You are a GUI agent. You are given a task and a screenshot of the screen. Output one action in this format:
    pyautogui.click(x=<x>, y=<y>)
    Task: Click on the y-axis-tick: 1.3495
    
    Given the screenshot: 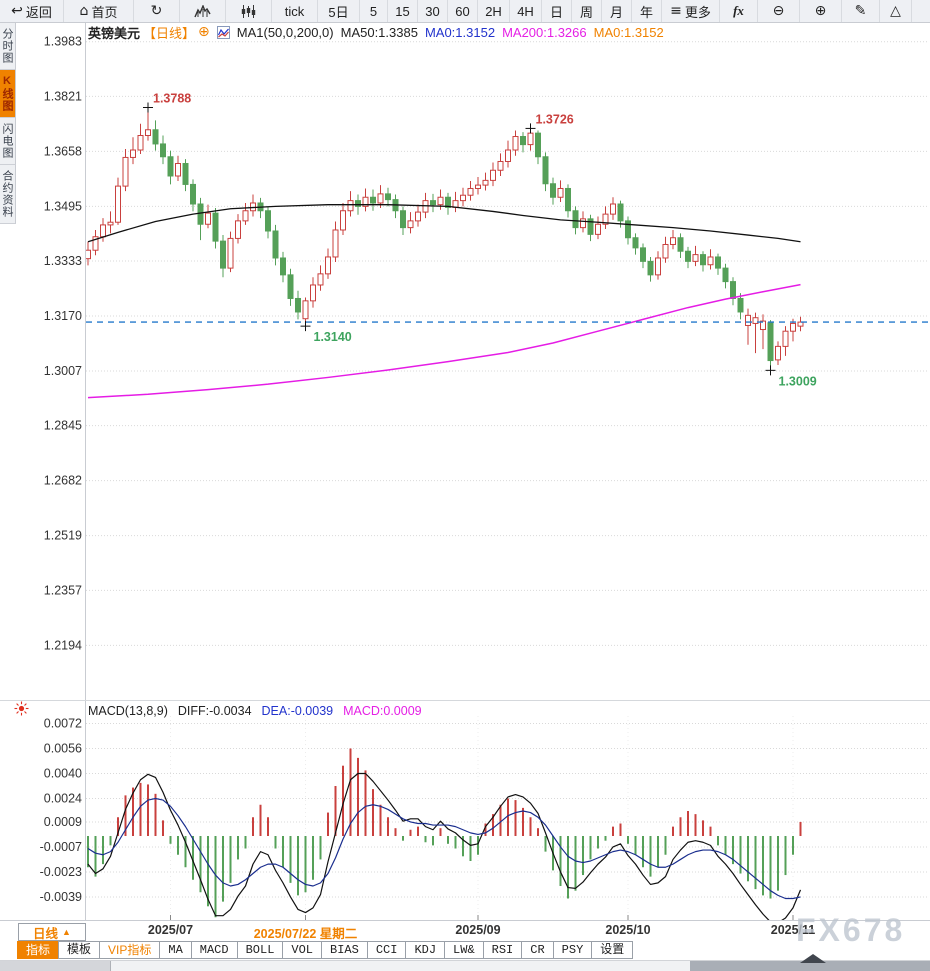 What is the action you would take?
    pyautogui.click(x=63, y=206)
    